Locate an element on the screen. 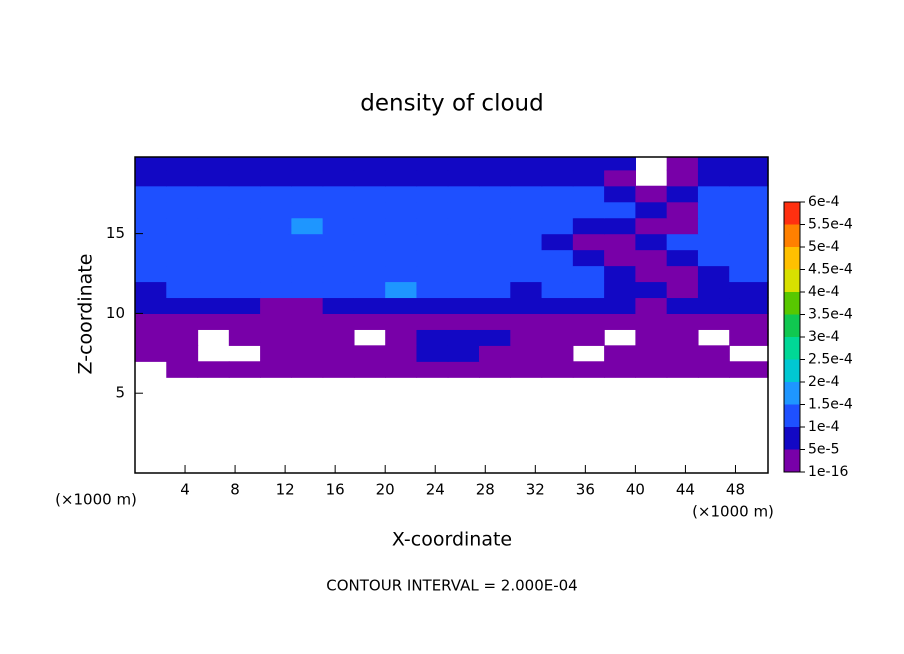 This screenshot has height=654, width=904. colorbar-label: 5.5e-4 is located at coordinates (830, 225).